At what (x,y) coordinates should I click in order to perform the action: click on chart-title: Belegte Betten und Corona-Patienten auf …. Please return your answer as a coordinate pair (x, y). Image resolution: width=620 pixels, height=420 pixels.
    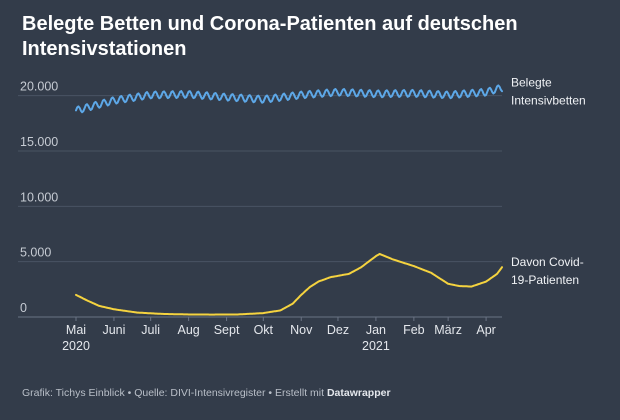
    Looking at the image, I should click on (270, 36).